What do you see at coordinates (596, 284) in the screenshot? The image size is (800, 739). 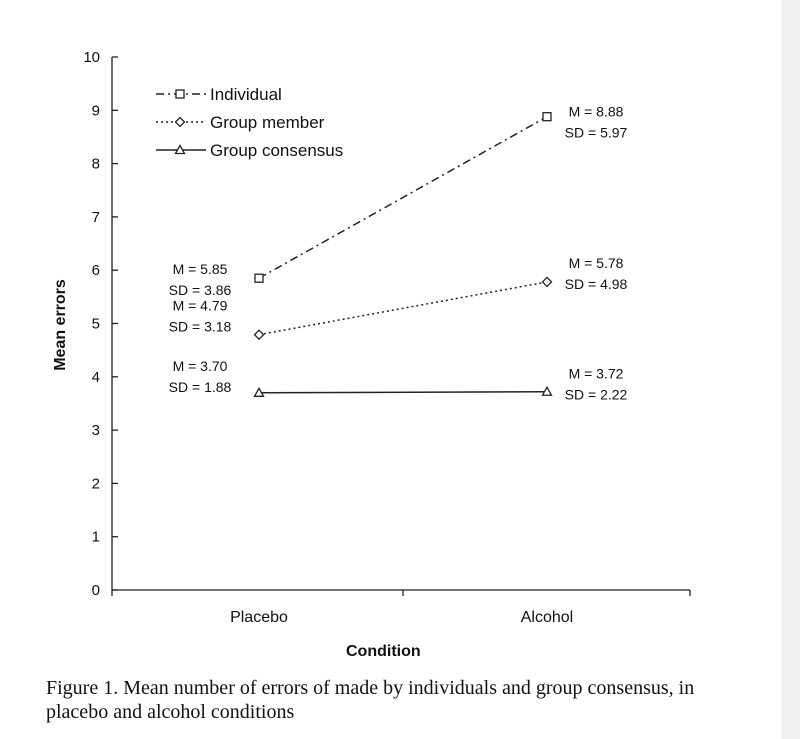 I see `annotation-sd: SD = 4.98` at bounding box center [596, 284].